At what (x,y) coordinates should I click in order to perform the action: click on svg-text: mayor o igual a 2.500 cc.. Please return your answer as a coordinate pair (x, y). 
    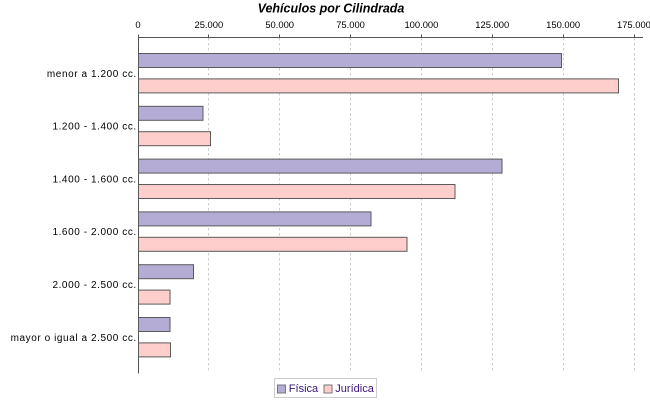
    Looking at the image, I should click on (74, 338).